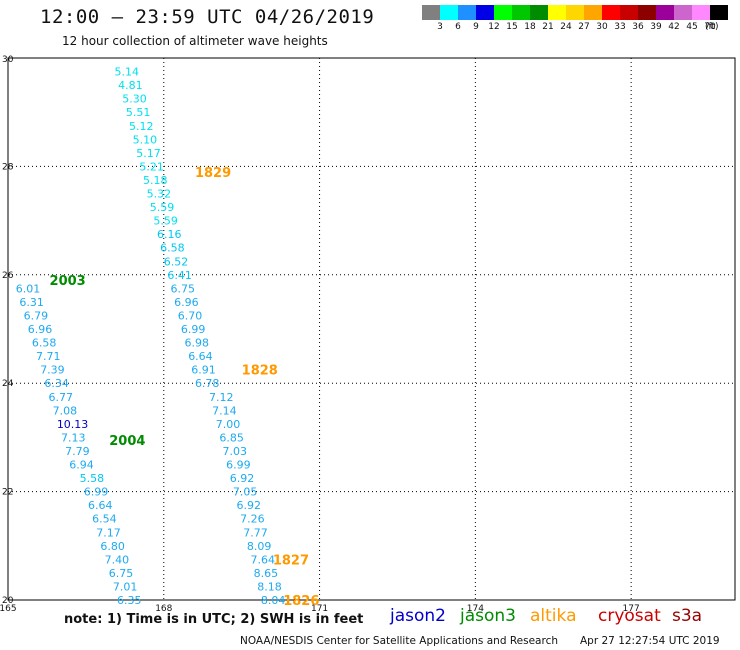  I want to click on wave-height-label: 7.40, so click(117, 559).